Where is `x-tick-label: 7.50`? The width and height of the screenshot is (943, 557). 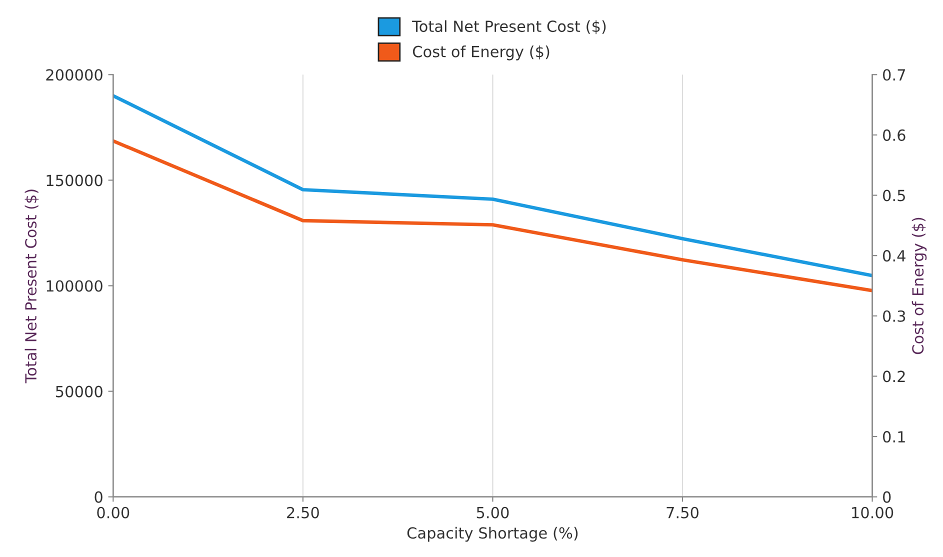 x-tick-label: 7.50 is located at coordinates (682, 512).